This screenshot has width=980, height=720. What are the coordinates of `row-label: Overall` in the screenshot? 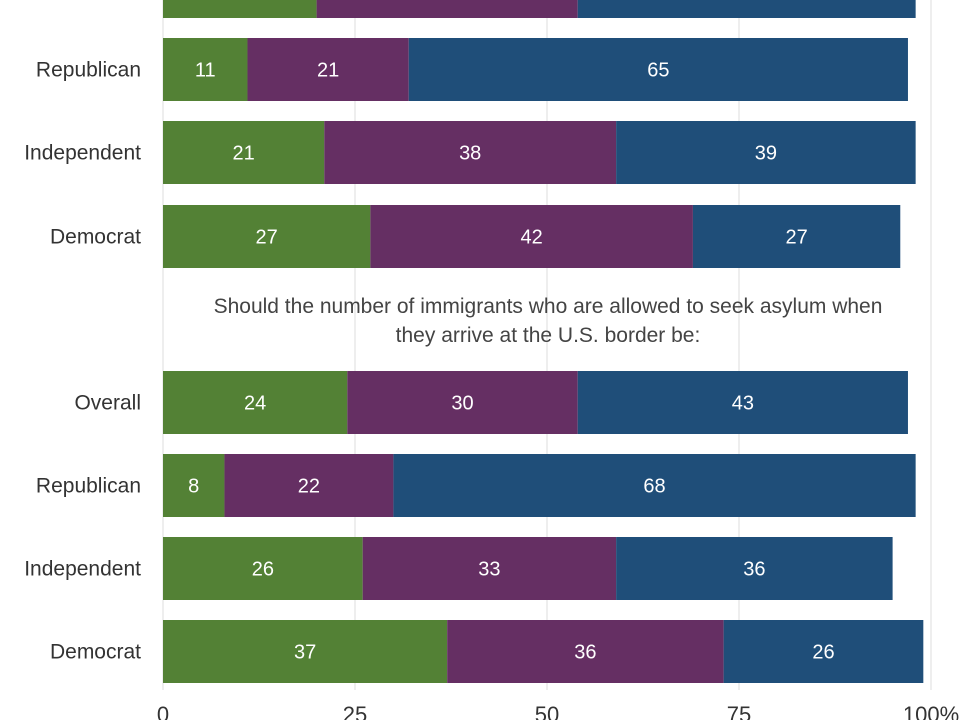 It's located at (107, 403).